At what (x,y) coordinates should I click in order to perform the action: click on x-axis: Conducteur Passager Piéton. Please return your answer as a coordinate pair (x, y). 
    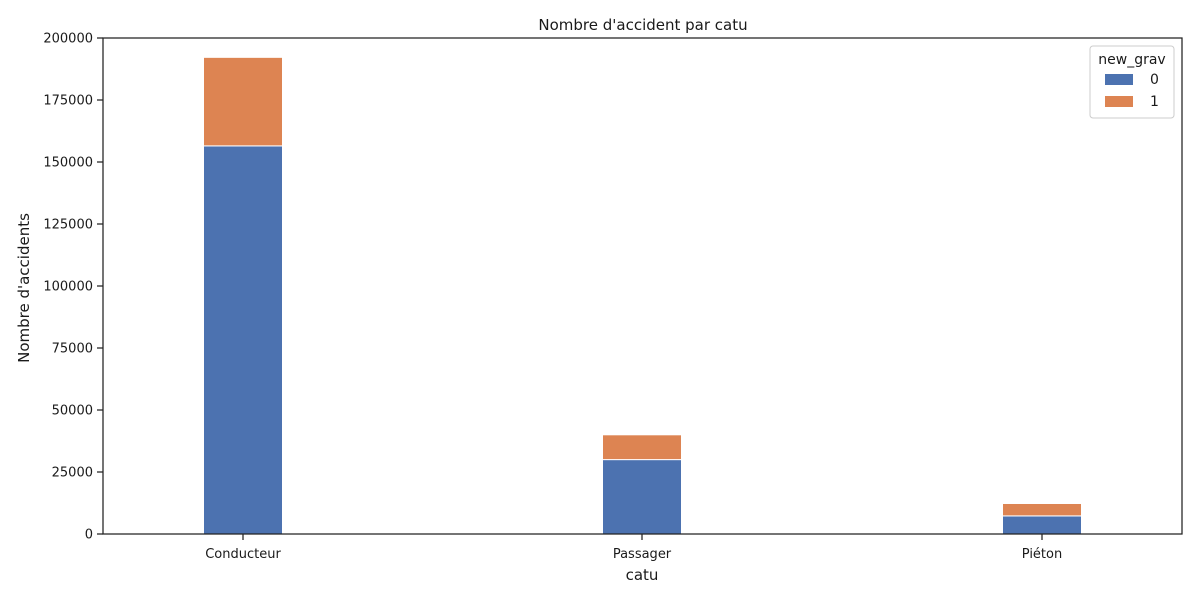
    Looking at the image, I should click on (633, 548).